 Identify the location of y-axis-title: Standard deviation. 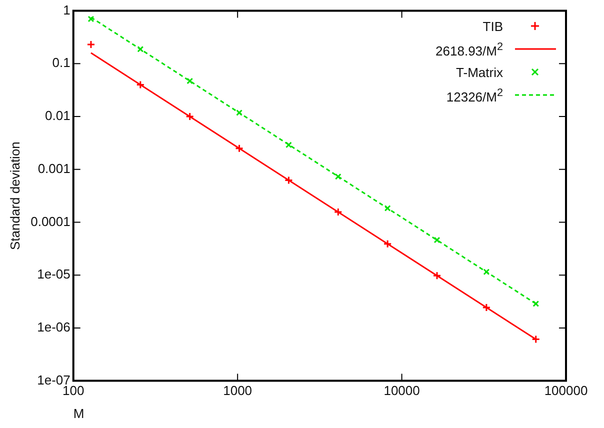
(14, 196).